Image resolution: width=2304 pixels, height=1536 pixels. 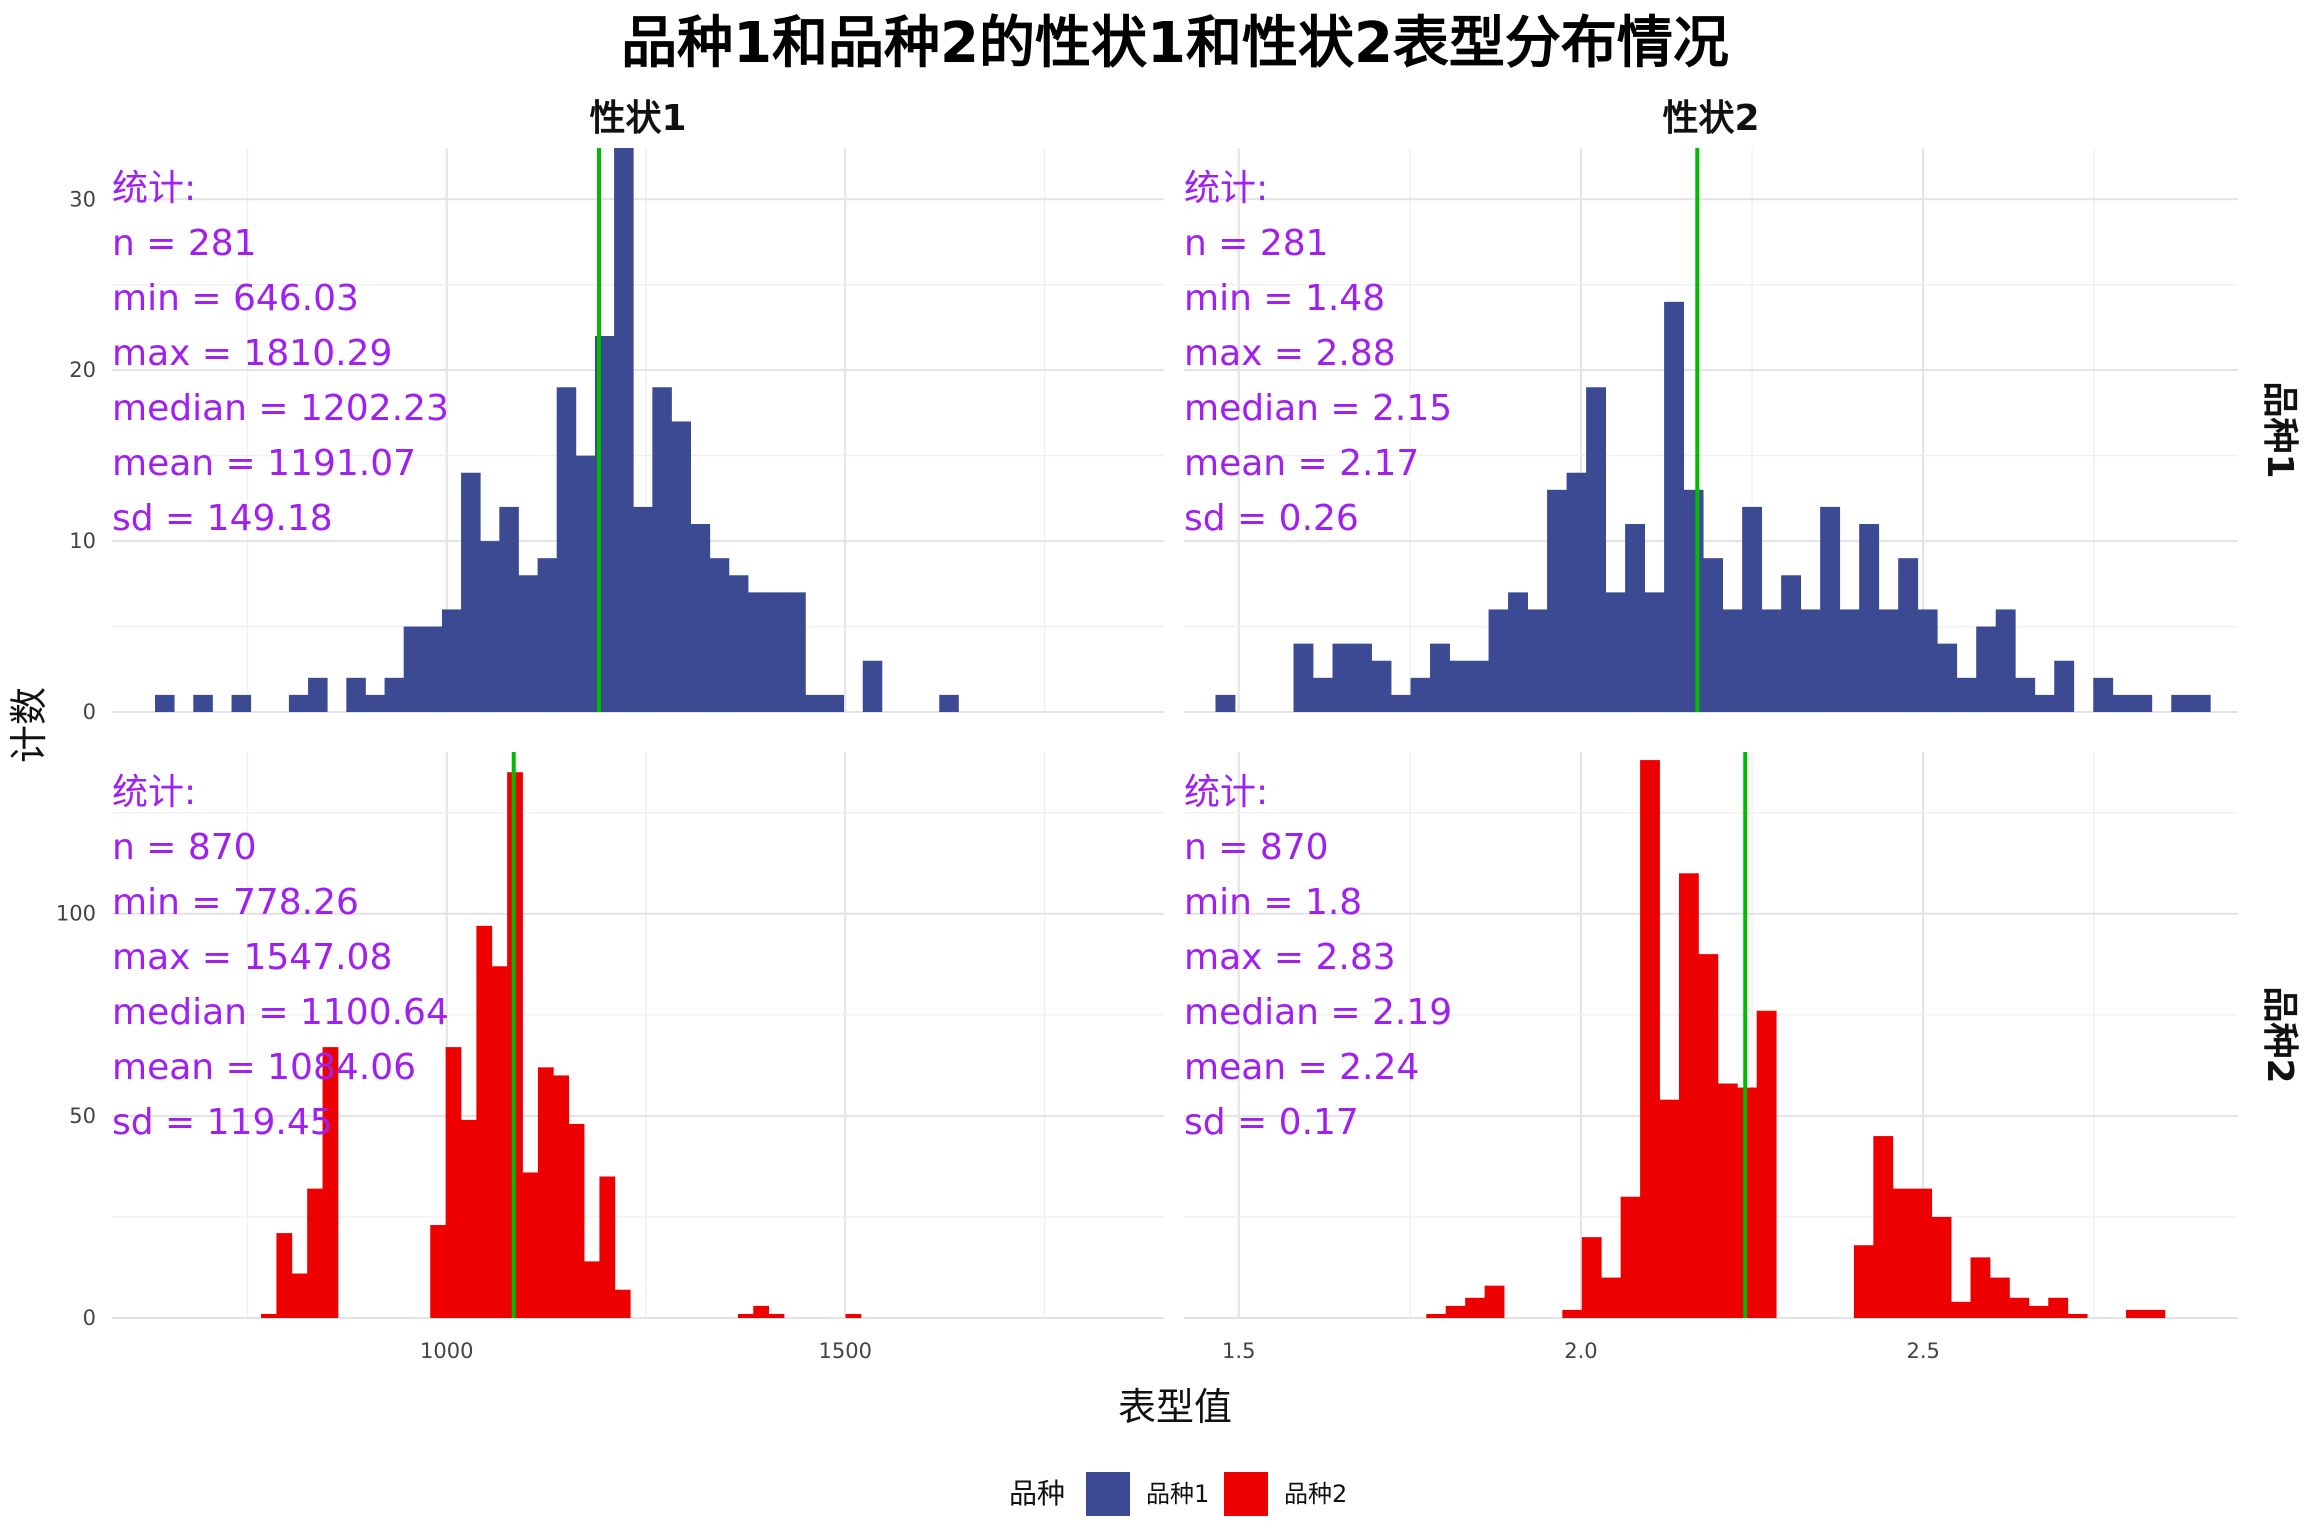 I want to click on legend-swatch-品种1, so click(x=1108, y=1494).